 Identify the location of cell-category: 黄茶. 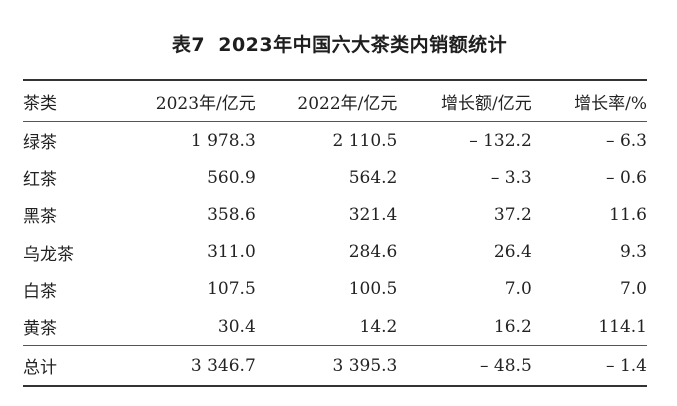
(40, 329).